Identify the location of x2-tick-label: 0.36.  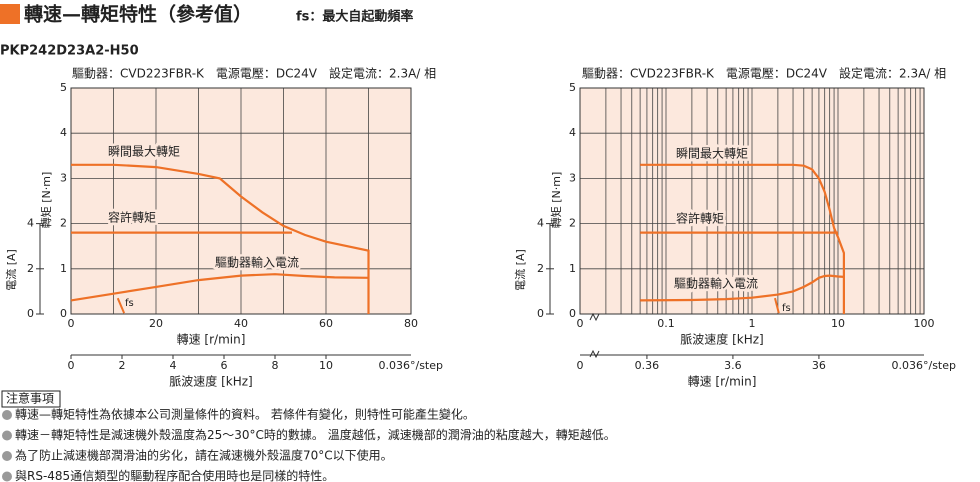
(647, 365).